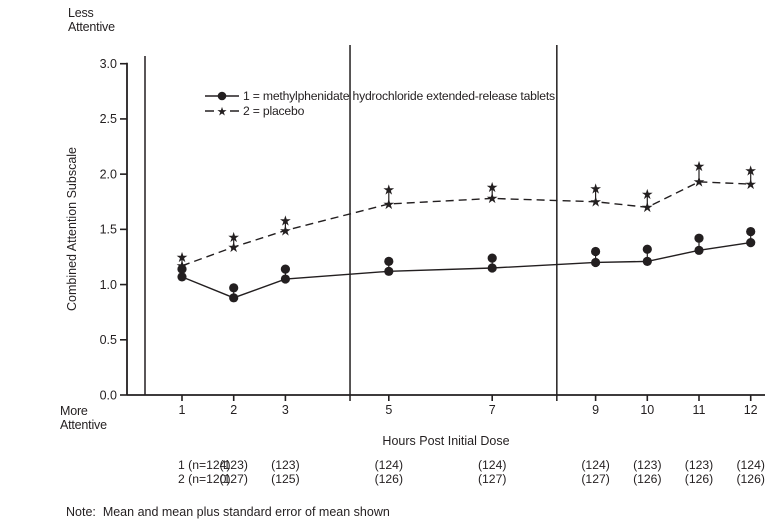 Image resolution: width=777 pixels, height=526 pixels. Describe the element at coordinates (204, 479) in the screenshot. I see `n-count-cell-series-2: 2 (n=120)` at that location.